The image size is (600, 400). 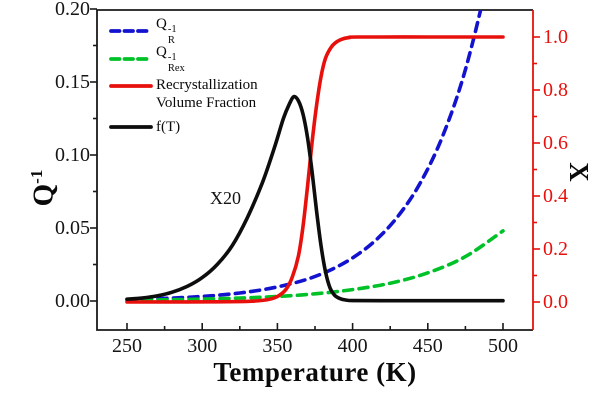 I want to click on legend-label-qrex: Q -1 Rex, so click(x=170, y=58).